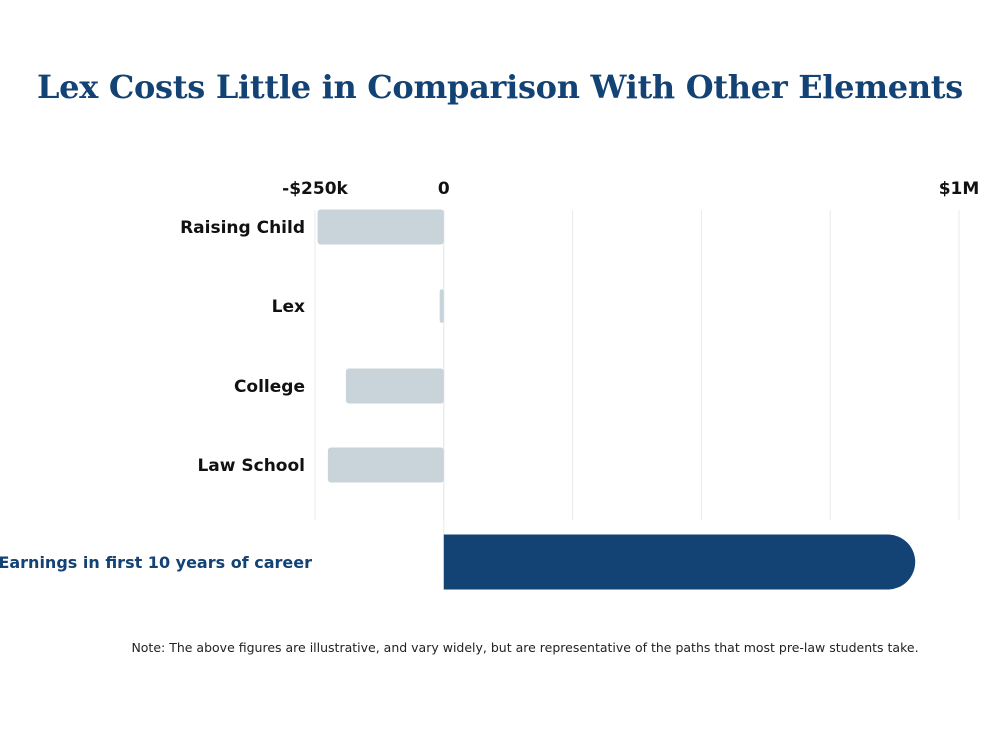 The height and width of the screenshot is (750, 1000). What do you see at coordinates (251, 466) in the screenshot?
I see `category-label: Law School` at bounding box center [251, 466].